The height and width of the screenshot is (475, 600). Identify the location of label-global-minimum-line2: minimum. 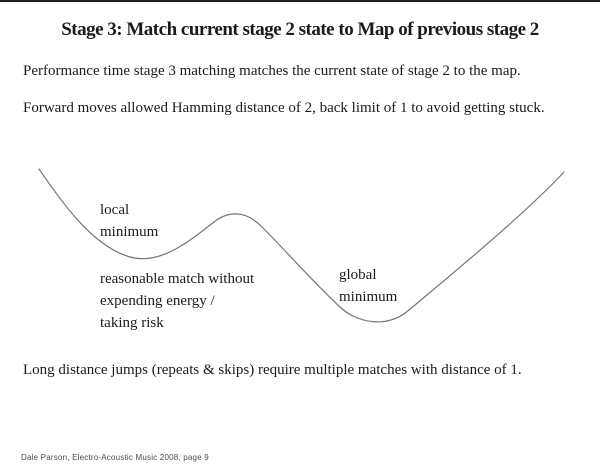
(368, 297).